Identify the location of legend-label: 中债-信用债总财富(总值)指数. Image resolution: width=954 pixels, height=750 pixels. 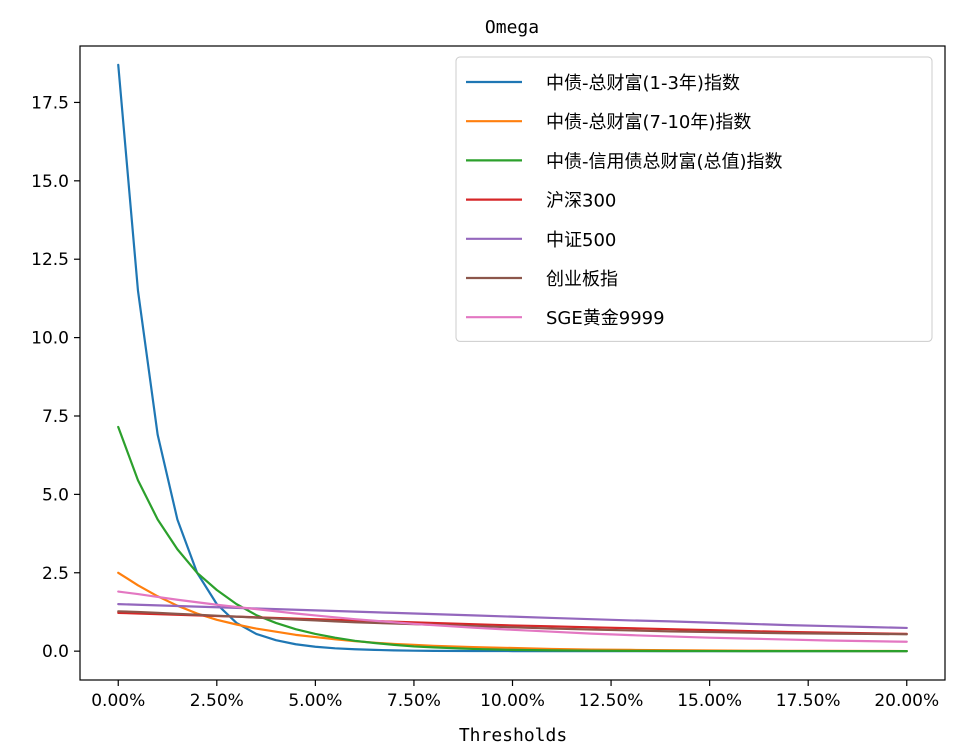
(664, 161).